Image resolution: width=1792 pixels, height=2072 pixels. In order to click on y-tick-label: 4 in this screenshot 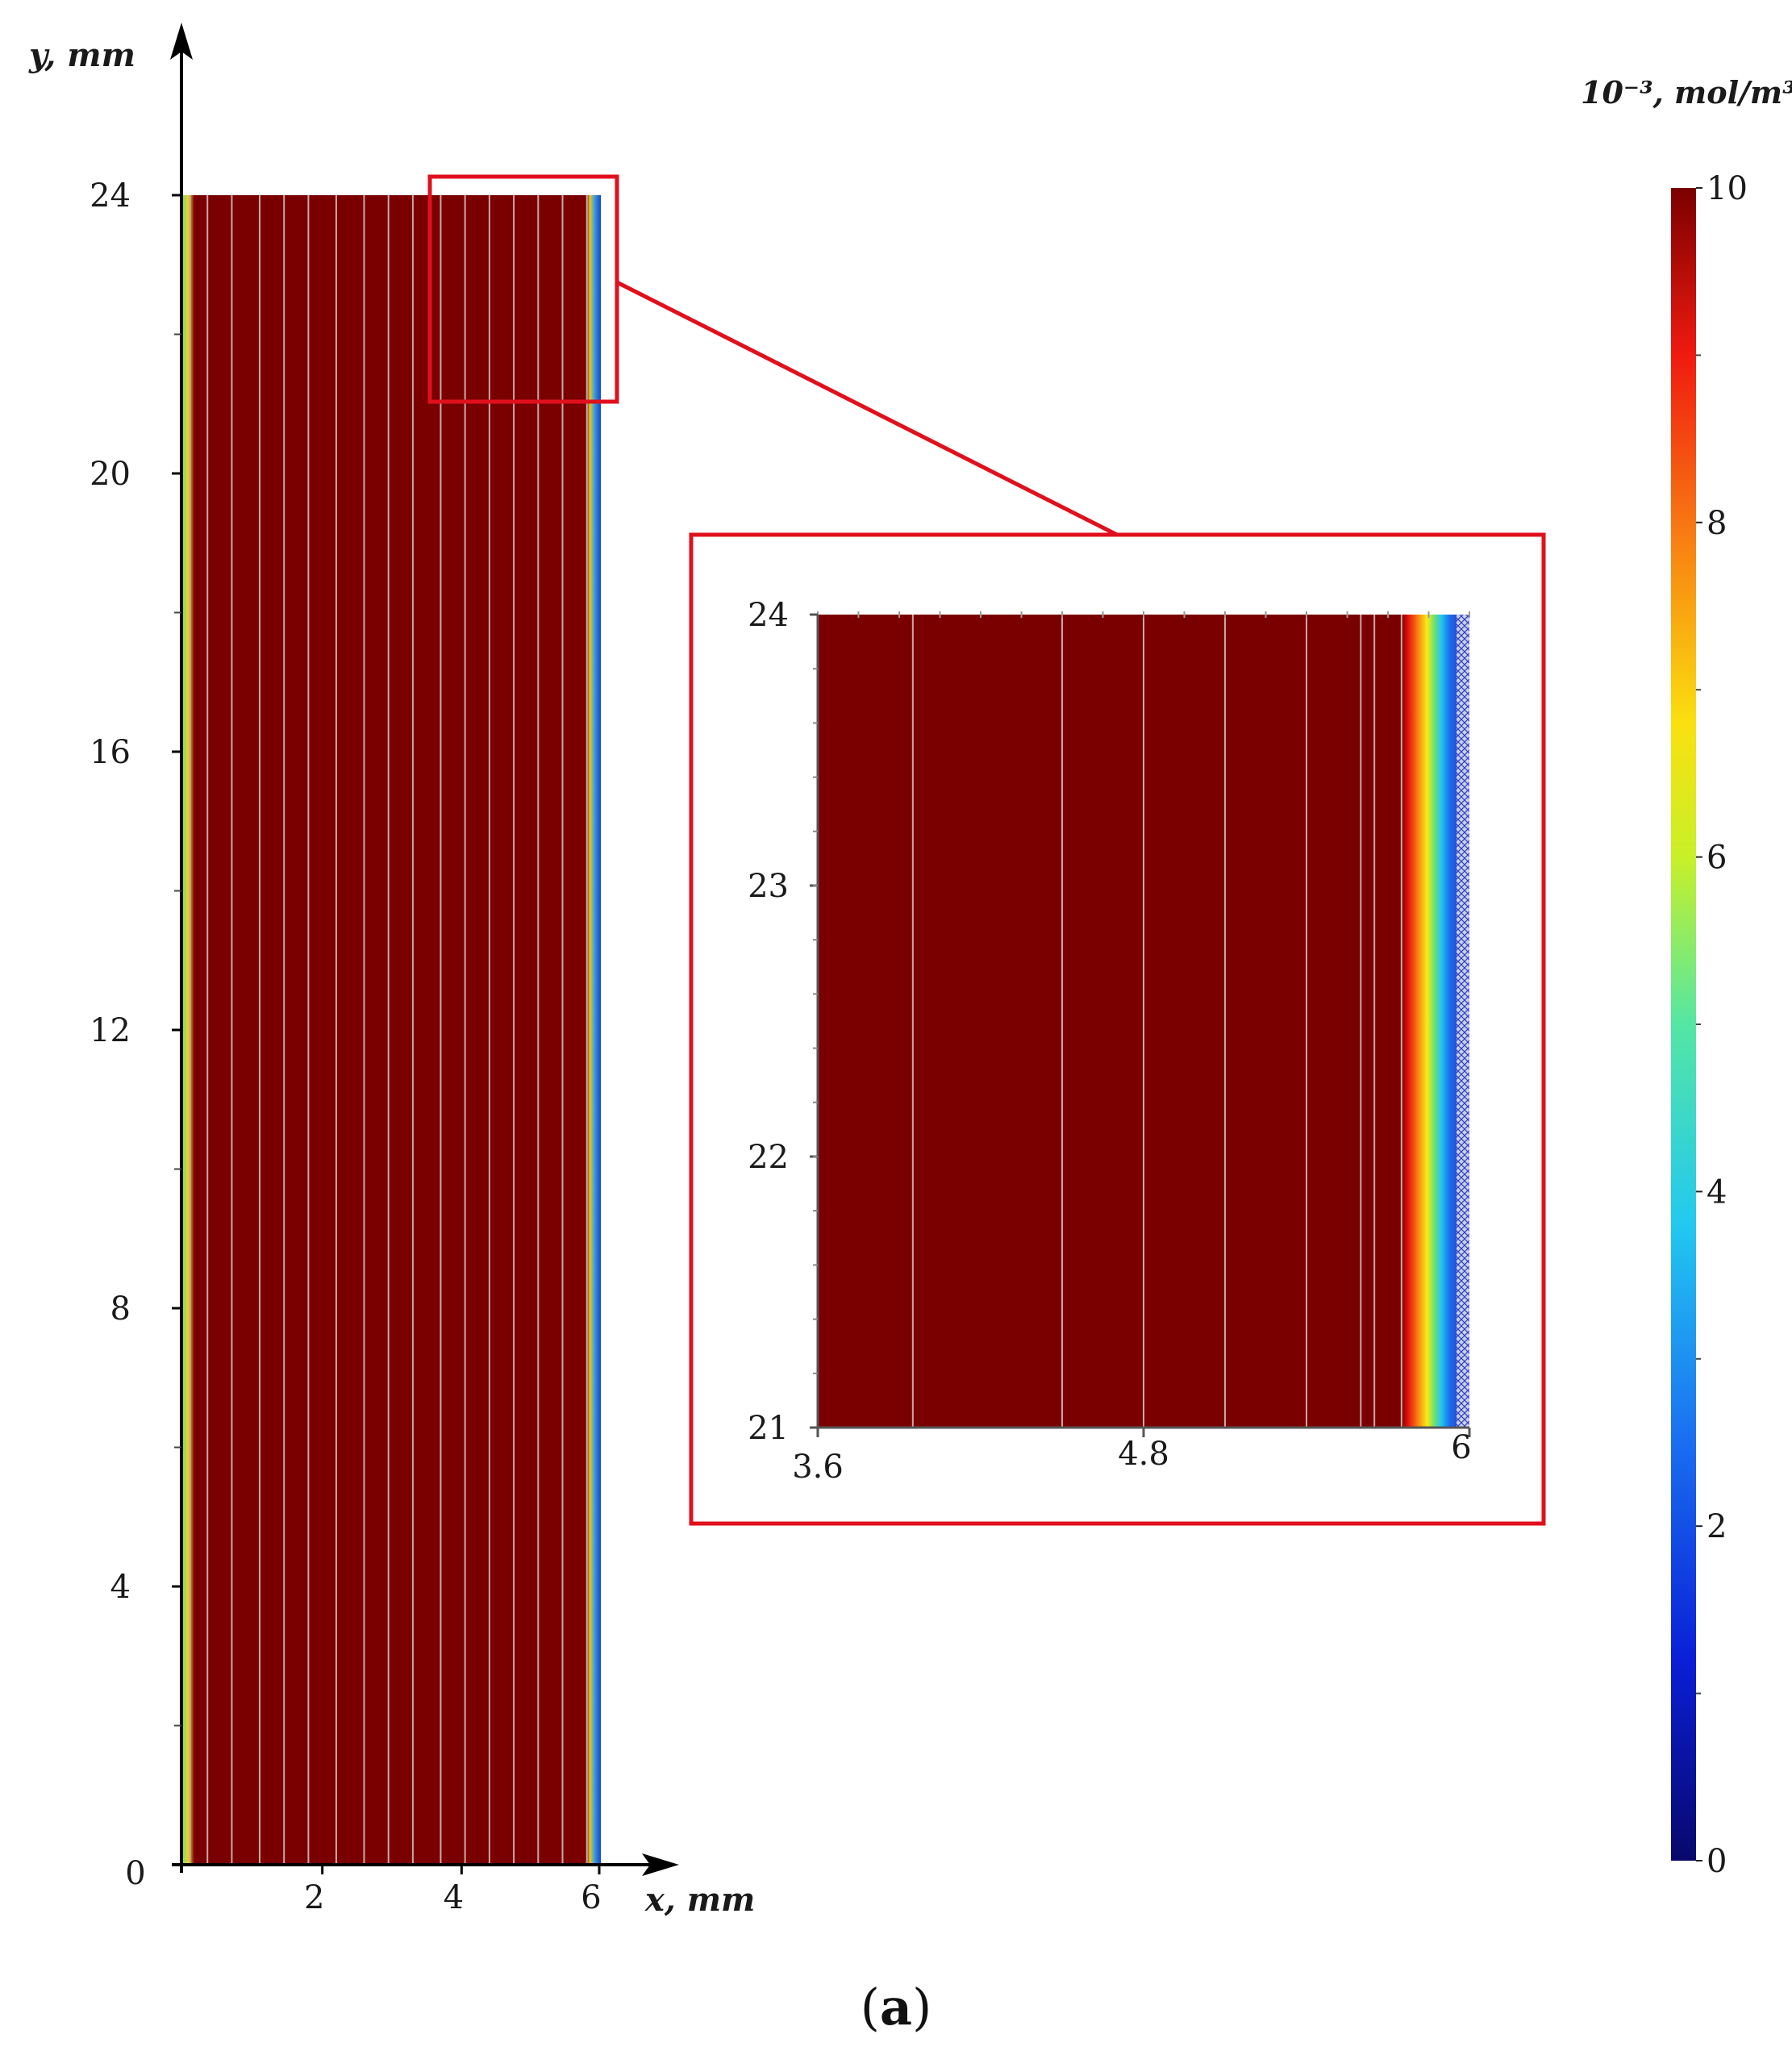, I will do `click(121, 1588)`.